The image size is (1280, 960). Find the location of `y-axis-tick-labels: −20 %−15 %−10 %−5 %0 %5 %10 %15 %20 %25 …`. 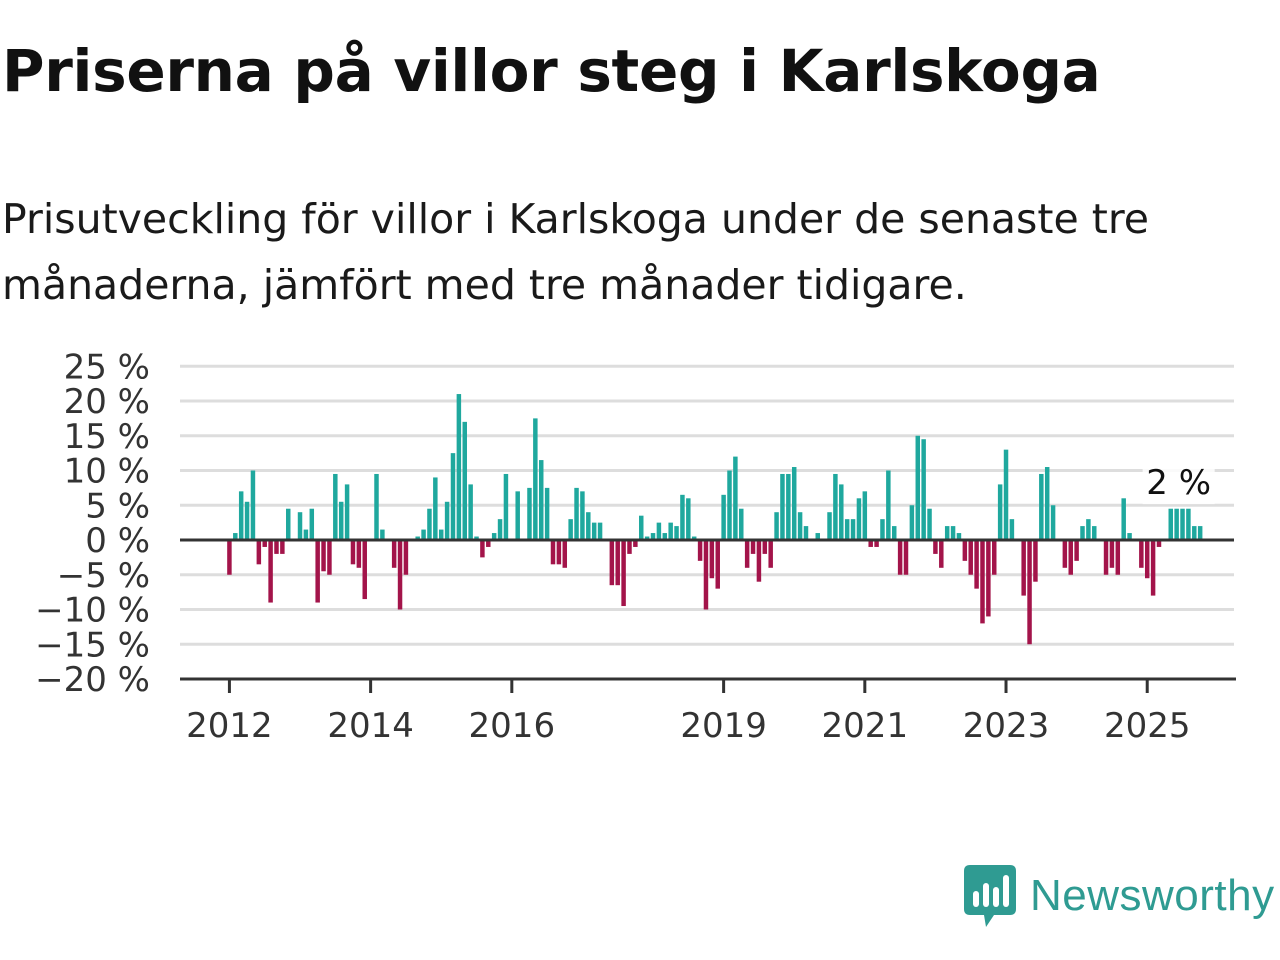

y-axis-tick-labels: −20 %−15 %−10 %−5 %0 %5 %10 %15 %20 %25 … is located at coordinates (92, 523).